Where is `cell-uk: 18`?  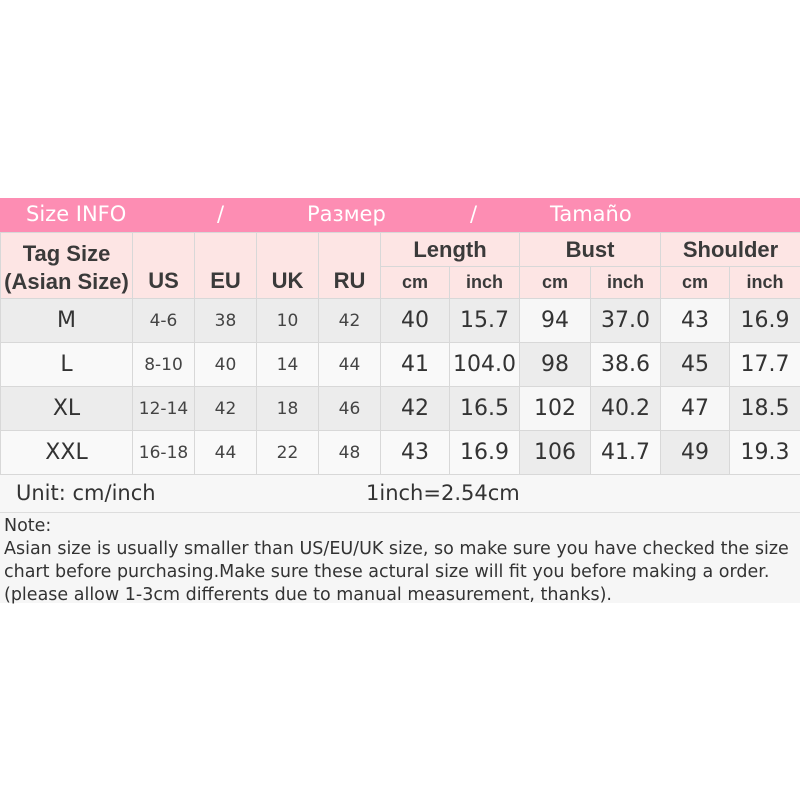
cell-uk: 18 is located at coordinates (287, 408).